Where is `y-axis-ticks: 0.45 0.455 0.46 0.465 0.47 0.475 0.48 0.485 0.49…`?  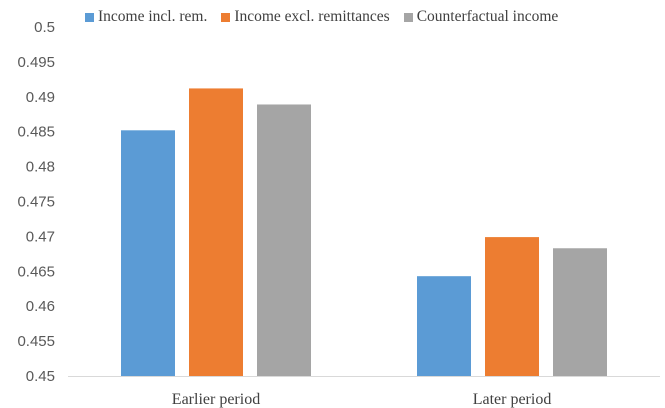
y-axis-ticks: 0.45 0.455 0.46 0.465 0.47 0.475 0.48 0.485 0.49… is located at coordinates (36, 202).